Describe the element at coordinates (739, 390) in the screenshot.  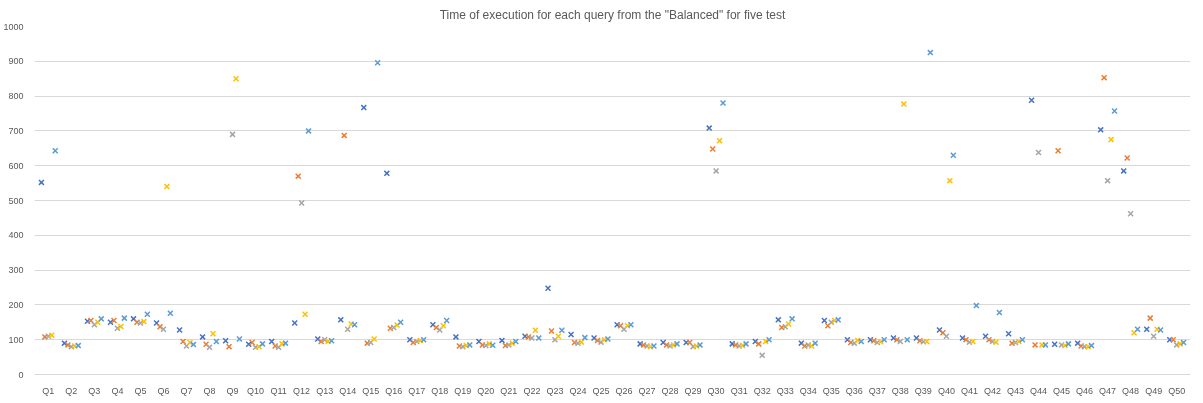
I see `x-tick-label: Q31` at that location.